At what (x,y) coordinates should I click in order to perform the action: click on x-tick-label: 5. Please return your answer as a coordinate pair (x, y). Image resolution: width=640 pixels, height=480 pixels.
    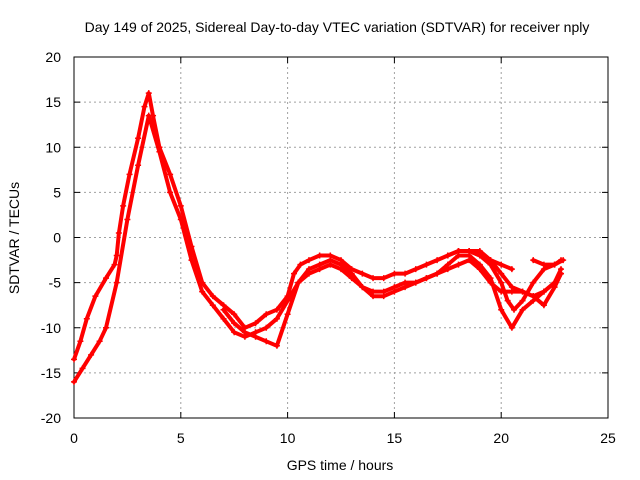
    Looking at the image, I should click on (181, 438).